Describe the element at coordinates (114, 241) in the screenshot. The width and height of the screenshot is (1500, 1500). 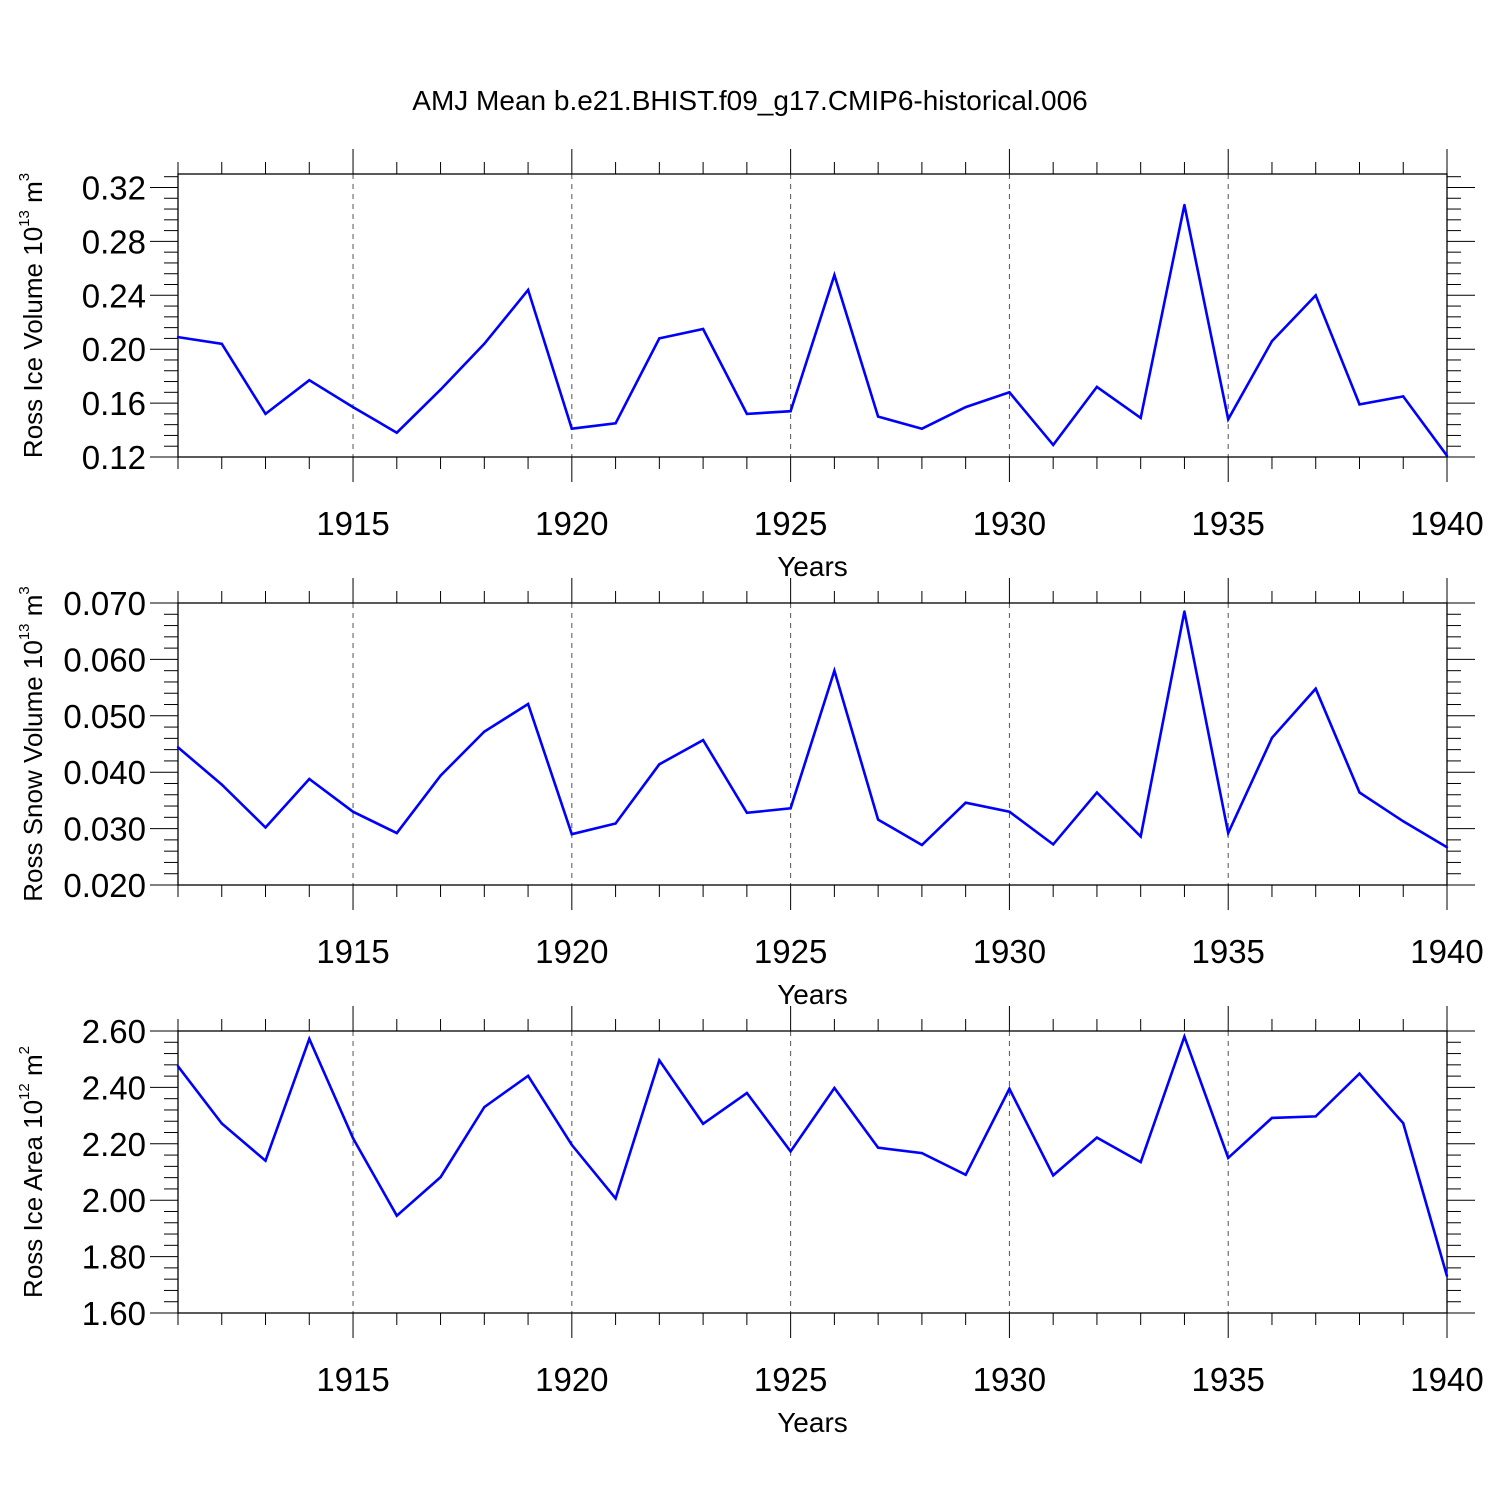
I see `y-tick-label: 0.28` at that location.